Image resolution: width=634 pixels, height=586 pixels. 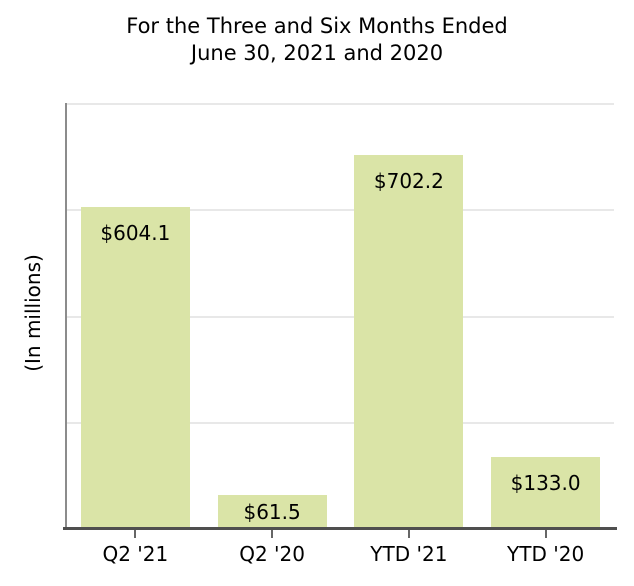 I want to click on chart-title-line-1: For the Three and Six Months Ended, so click(x=317, y=26).